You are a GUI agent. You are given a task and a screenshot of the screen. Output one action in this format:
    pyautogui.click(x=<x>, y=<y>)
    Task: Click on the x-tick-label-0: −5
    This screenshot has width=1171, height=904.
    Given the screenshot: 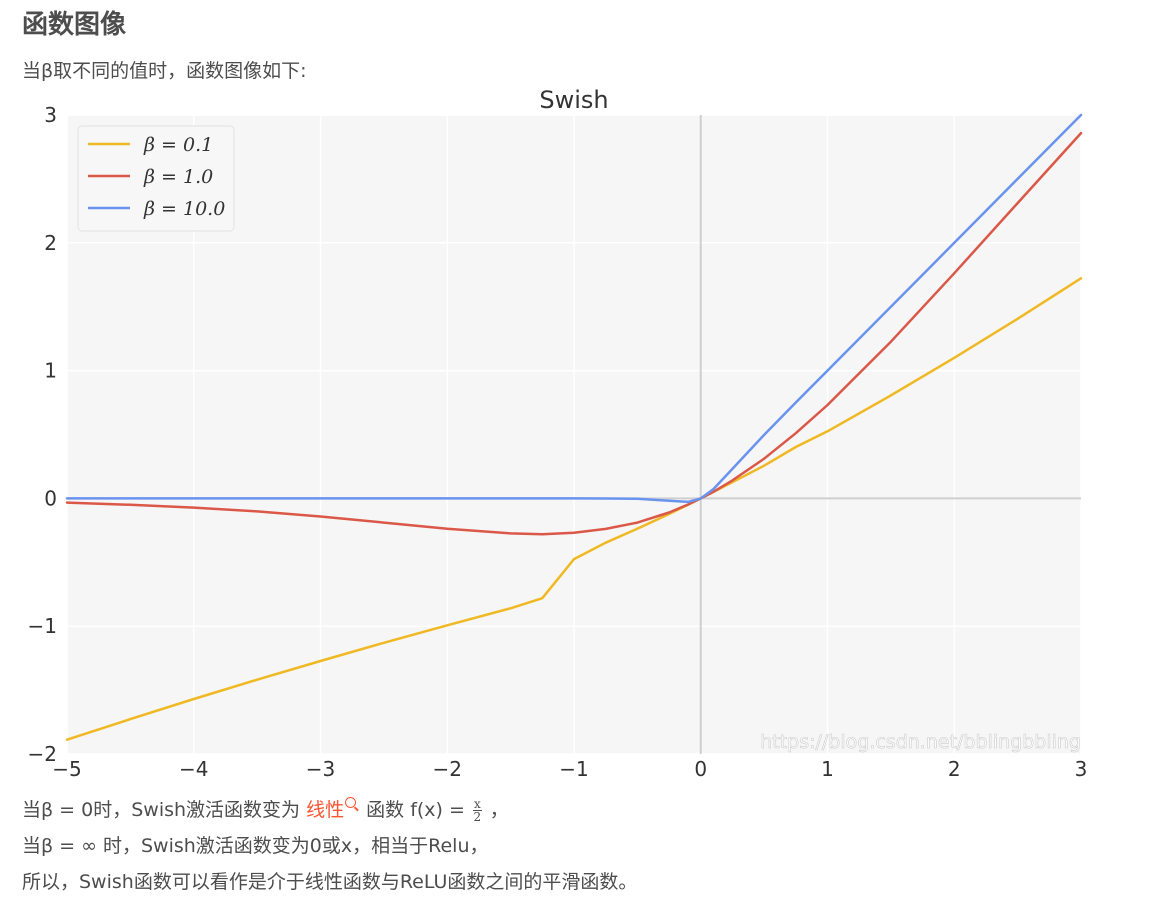 What is the action you would take?
    pyautogui.click(x=66, y=769)
    